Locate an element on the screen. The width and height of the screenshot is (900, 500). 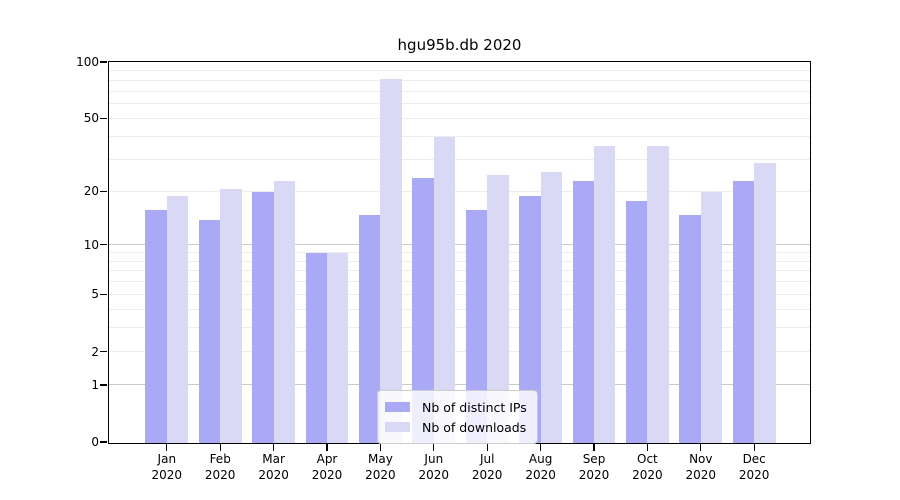
x-axis-tick-label: Jan 2020 is located at coordinates (167, 467).